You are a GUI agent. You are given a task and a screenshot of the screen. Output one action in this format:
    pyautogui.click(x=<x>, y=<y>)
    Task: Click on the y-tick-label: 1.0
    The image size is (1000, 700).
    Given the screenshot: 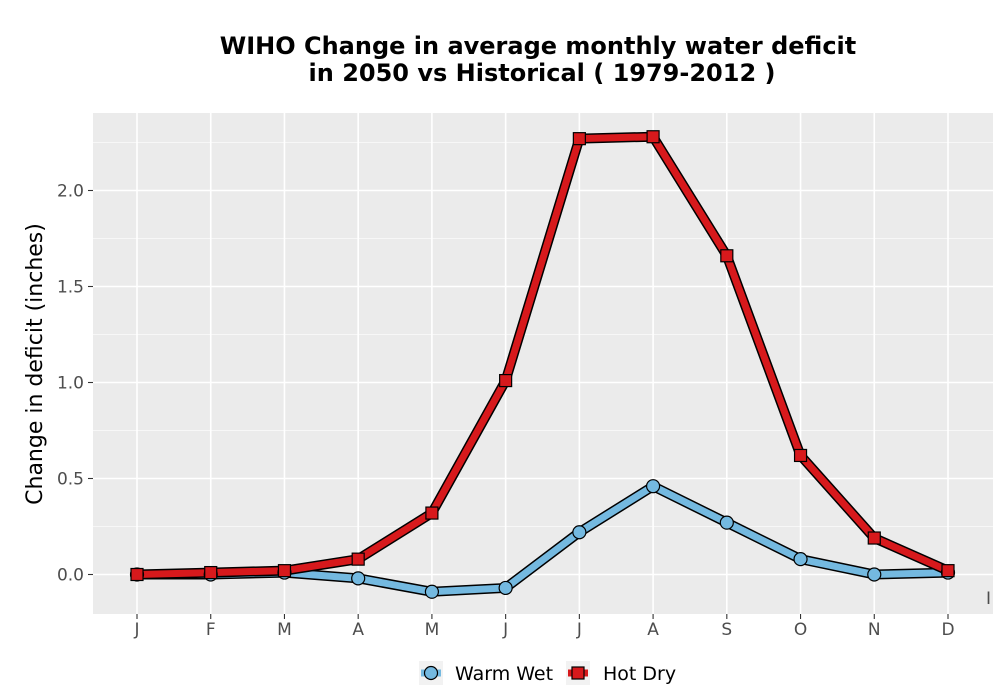 What is the action you would take?
    pyautogui.click(x=70, y=384)
    